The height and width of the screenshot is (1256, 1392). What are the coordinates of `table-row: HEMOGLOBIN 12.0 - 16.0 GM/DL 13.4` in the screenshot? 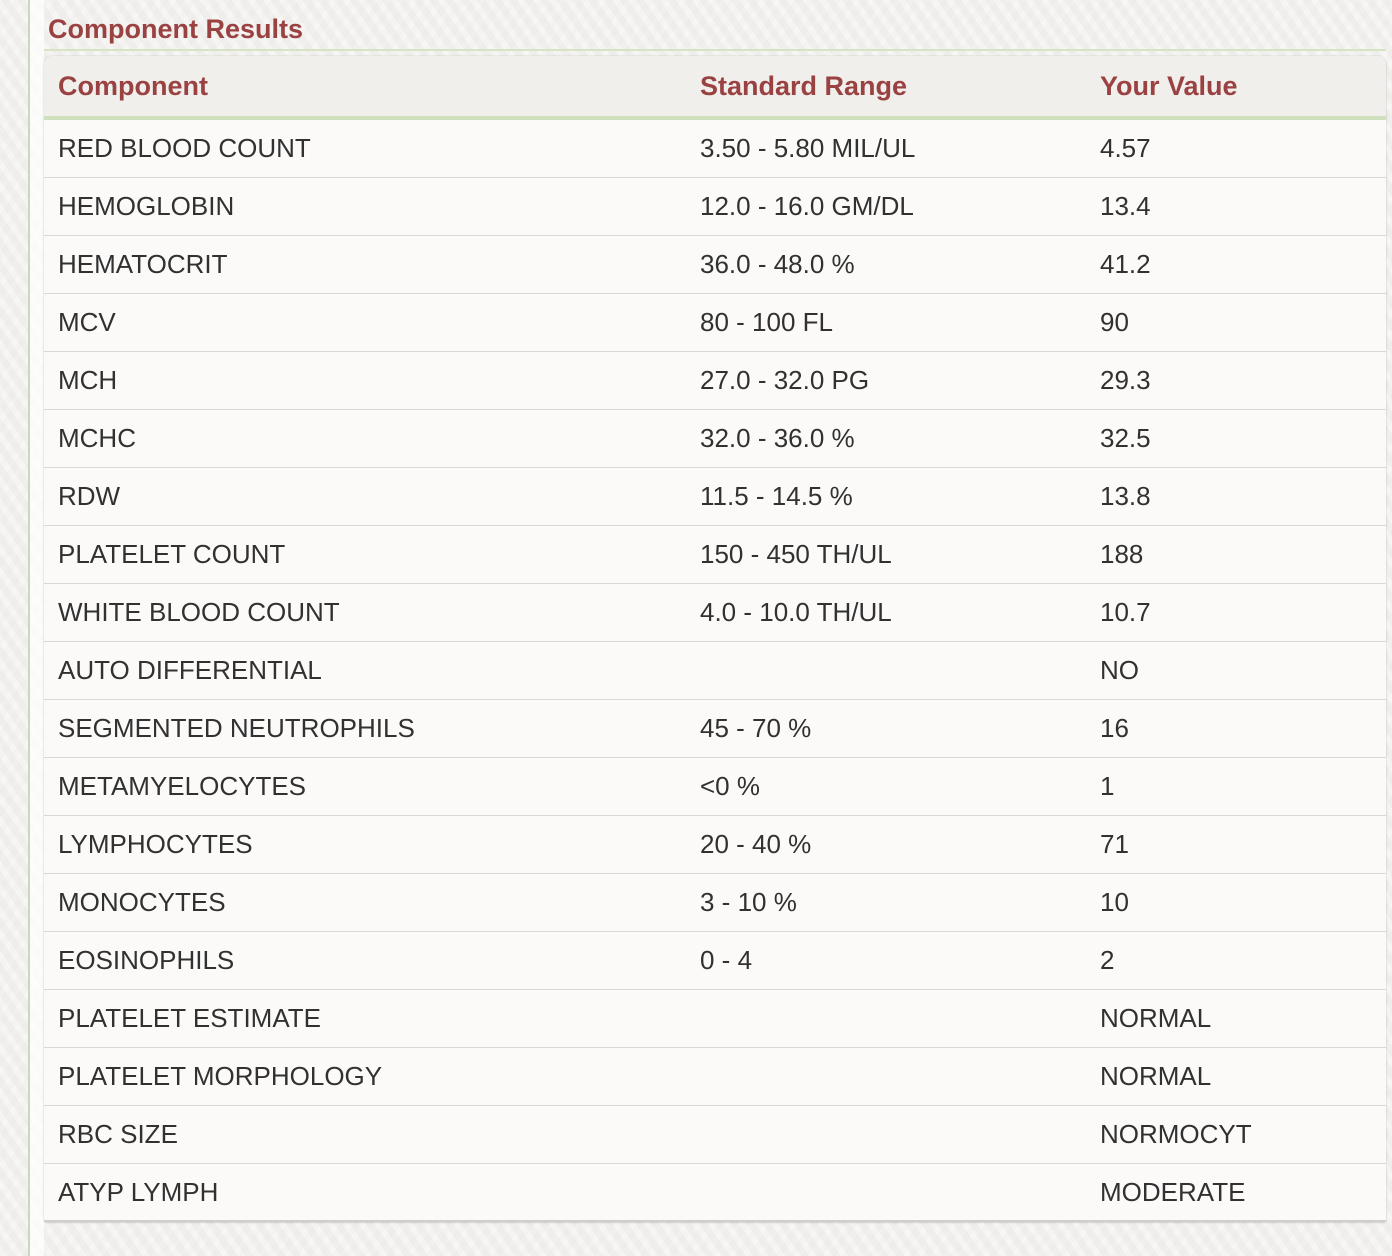 It's located at (715, 207).